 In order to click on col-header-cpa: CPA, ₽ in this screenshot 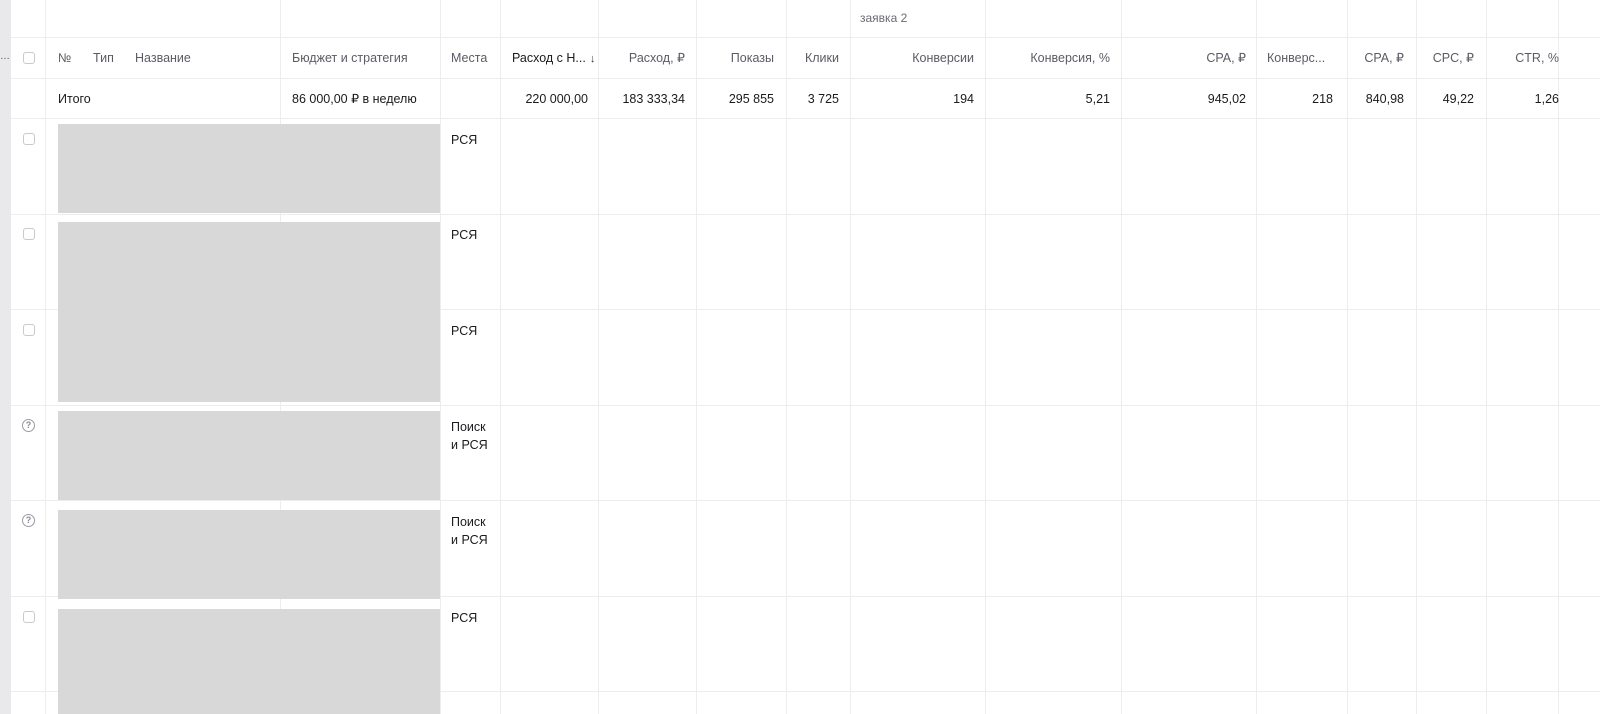, I will do `click(1226, 58)`.